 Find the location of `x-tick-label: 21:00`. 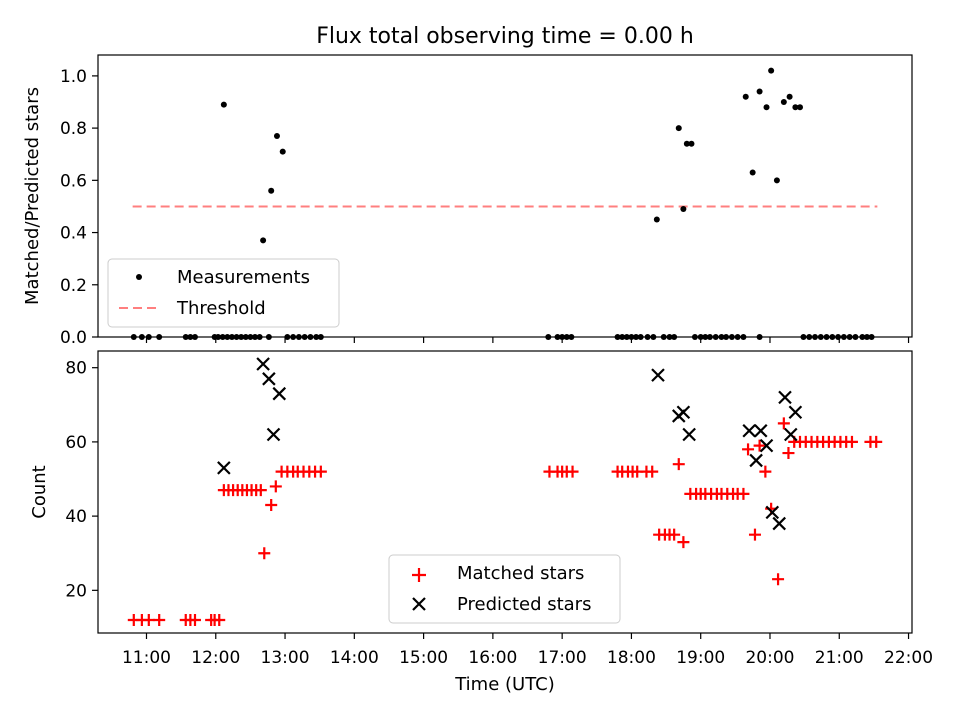

x-tick-label: 21:00 is located at coordinates (839, 658).